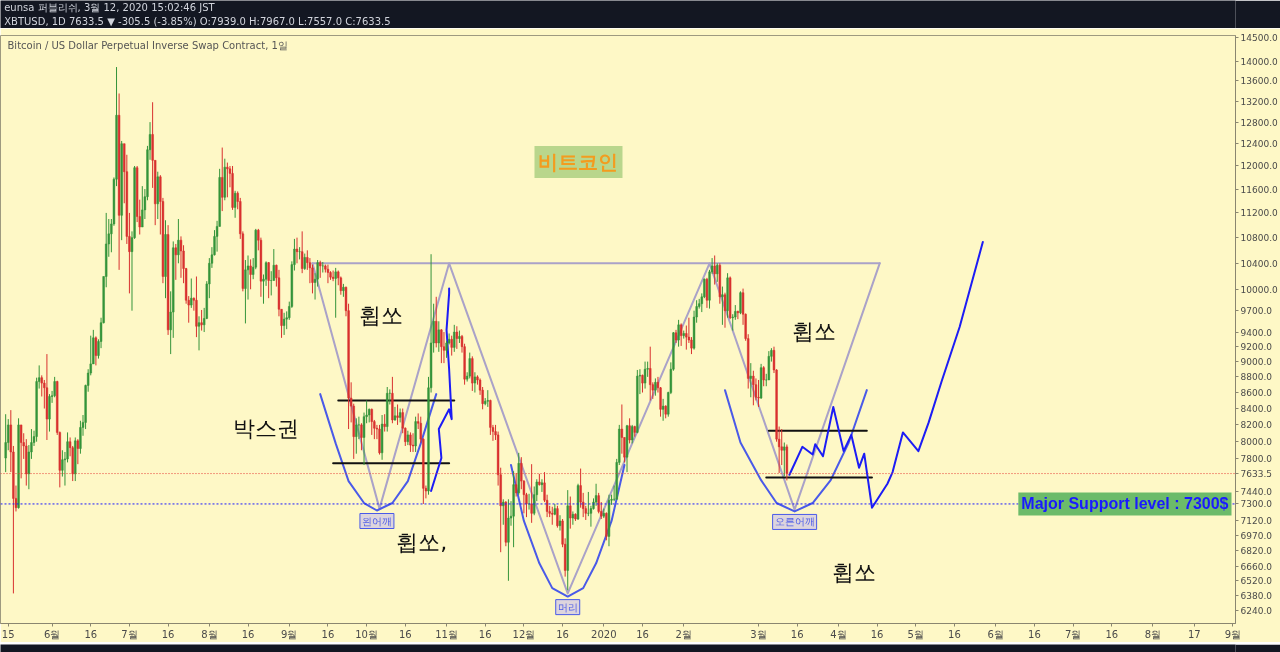  I want to click on text: XBTUSD, 1D 7633.5 ▼ -305.5 (-3.85%) O:7939.0 H:7967.0 L:7557.0 C:7633.5, so click(197, 21).